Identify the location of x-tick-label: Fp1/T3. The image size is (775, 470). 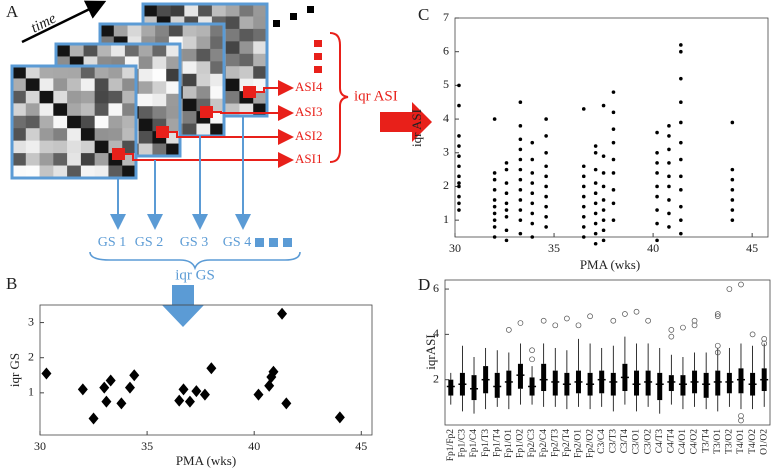
(486, 443).